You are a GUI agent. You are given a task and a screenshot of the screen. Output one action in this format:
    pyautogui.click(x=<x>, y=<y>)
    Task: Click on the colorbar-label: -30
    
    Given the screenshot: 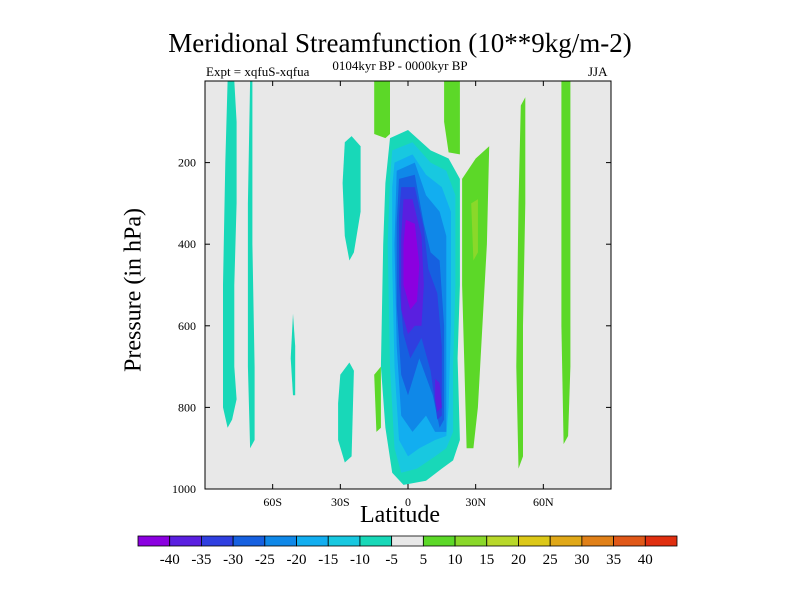 What is the action you would take?
    pyautogui.click(x=233, y=560)
    